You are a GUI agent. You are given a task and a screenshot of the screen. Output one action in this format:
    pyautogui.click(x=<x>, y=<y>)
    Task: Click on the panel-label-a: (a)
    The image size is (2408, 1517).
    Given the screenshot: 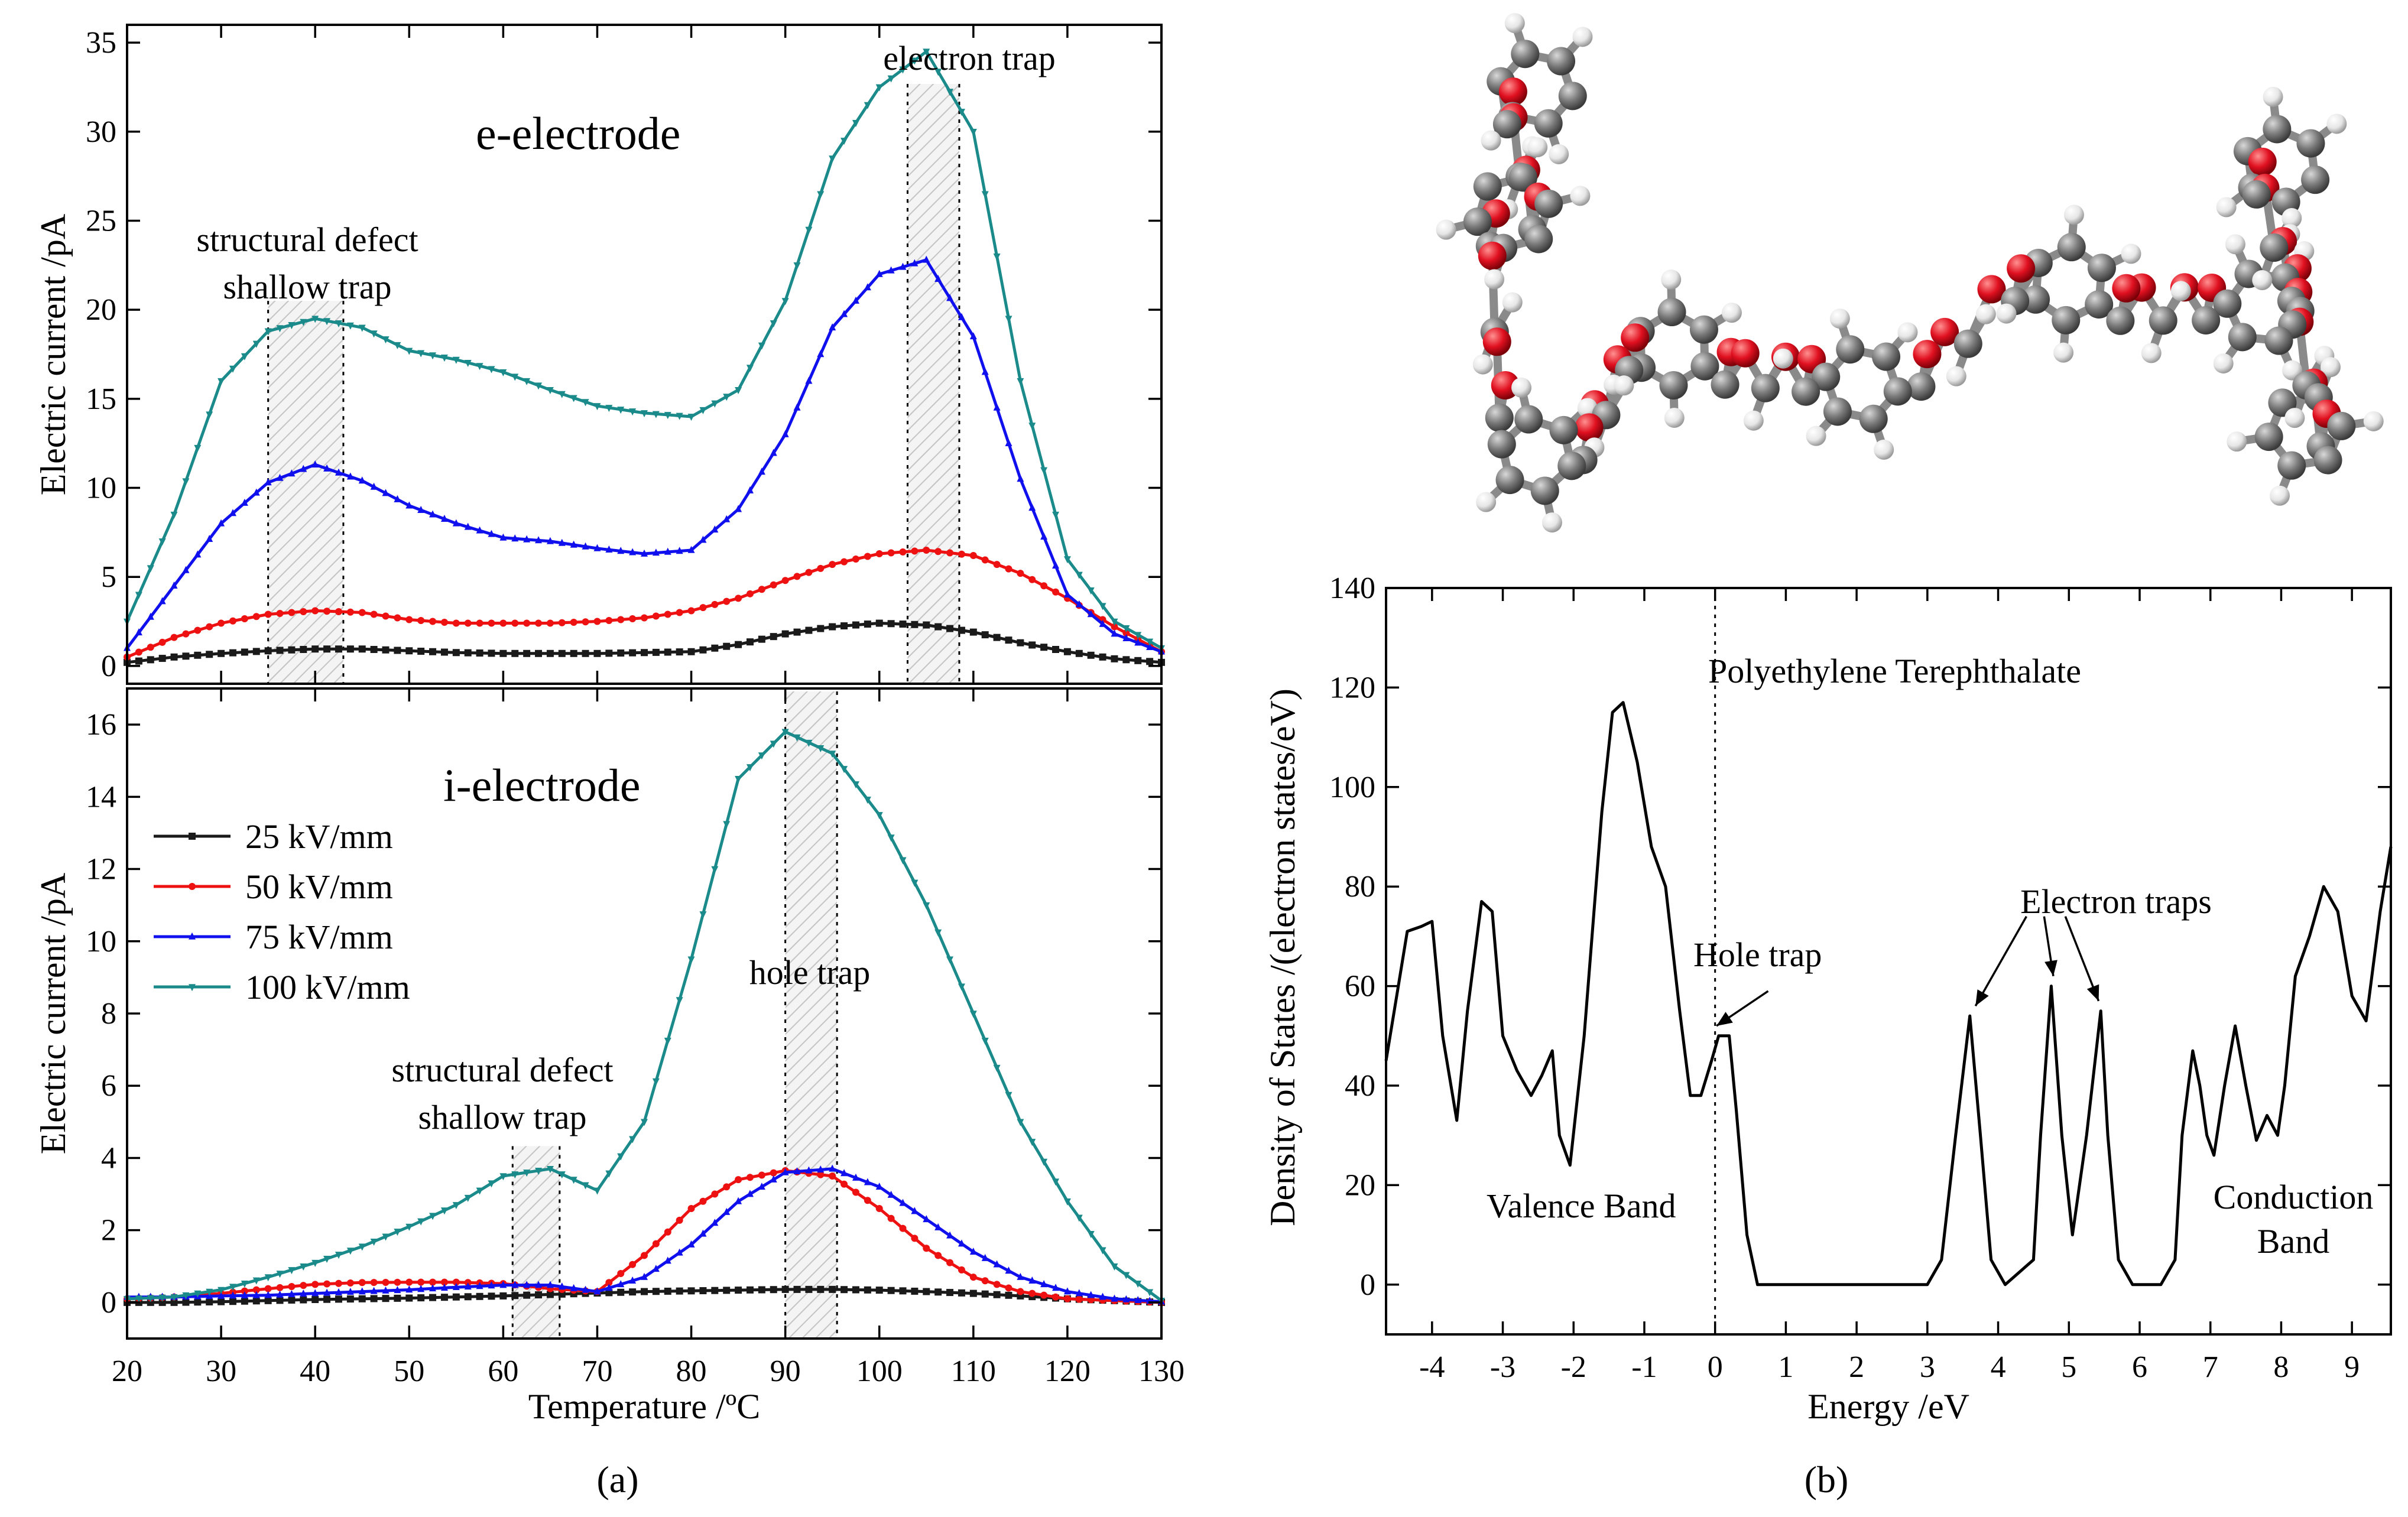 What is the action you would take?
    pyautogui.click(x=617, y=1479)
    